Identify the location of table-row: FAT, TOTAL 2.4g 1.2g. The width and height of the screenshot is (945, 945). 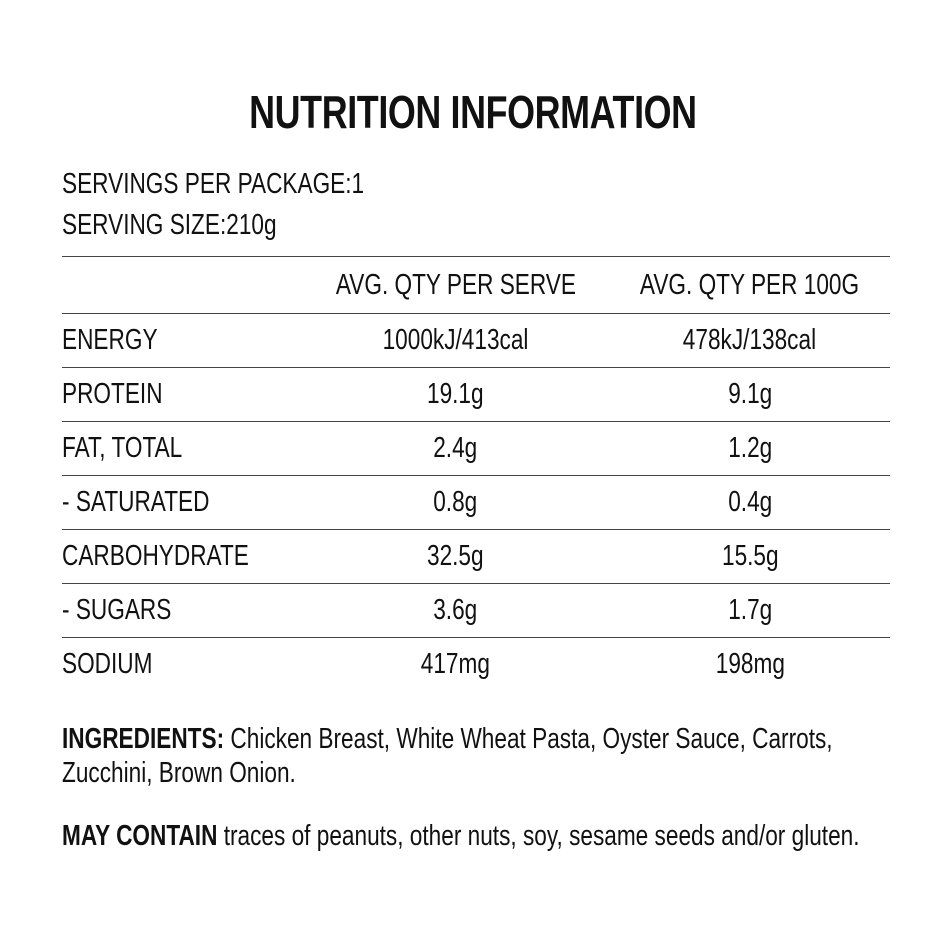
(476, 448).